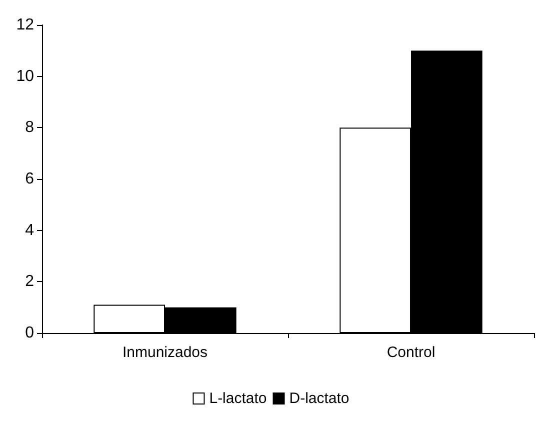  What do you see at coordinates (25, 76) in the screenshot?
I see `y-tick-label: 10` at bounding box center [25, 76].